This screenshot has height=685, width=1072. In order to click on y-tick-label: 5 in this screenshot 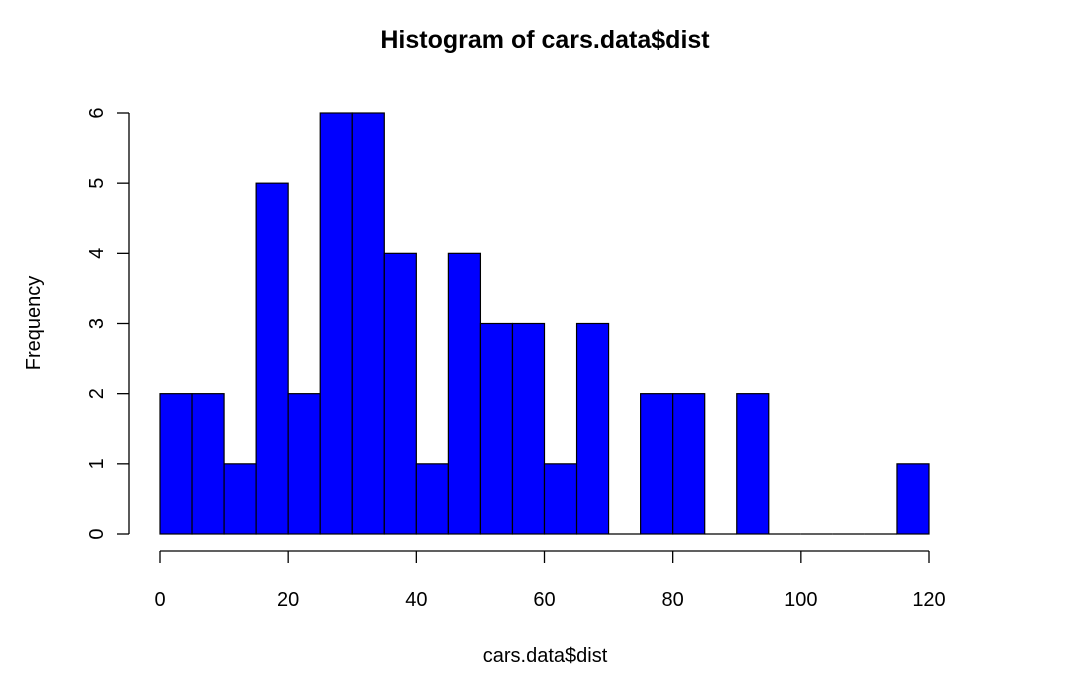, I will do `click(97, 183)`.